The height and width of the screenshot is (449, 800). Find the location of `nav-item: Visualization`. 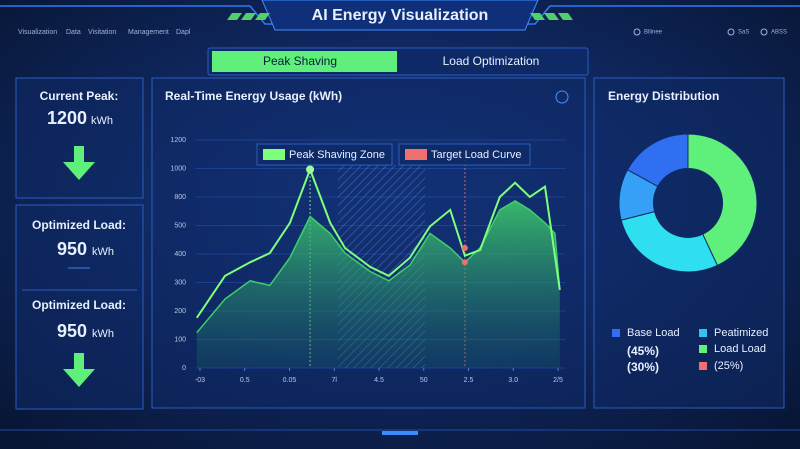

nav-item: Visualization is located at coordinates (37, 32).